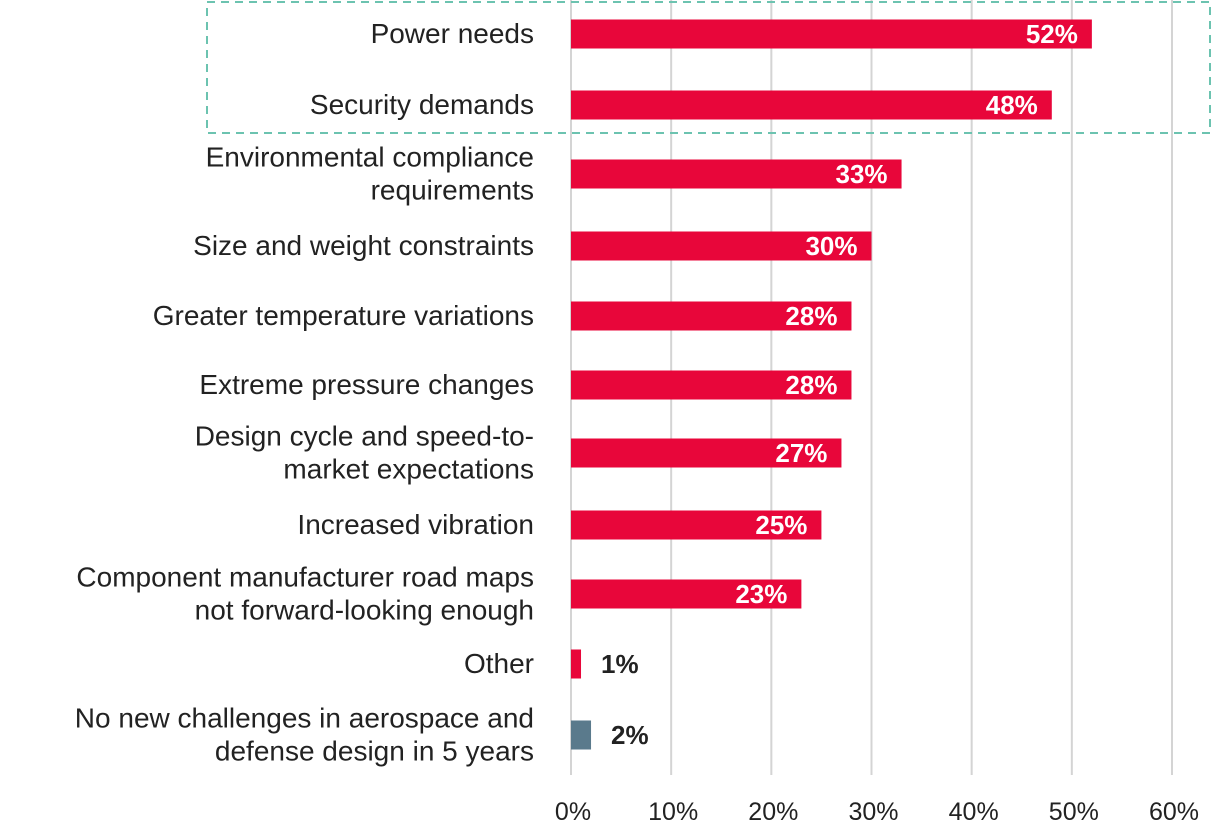  Describe the element at coordinates (873, 810) in the screenshot. I see `x-tick-label: 30%` at that location.